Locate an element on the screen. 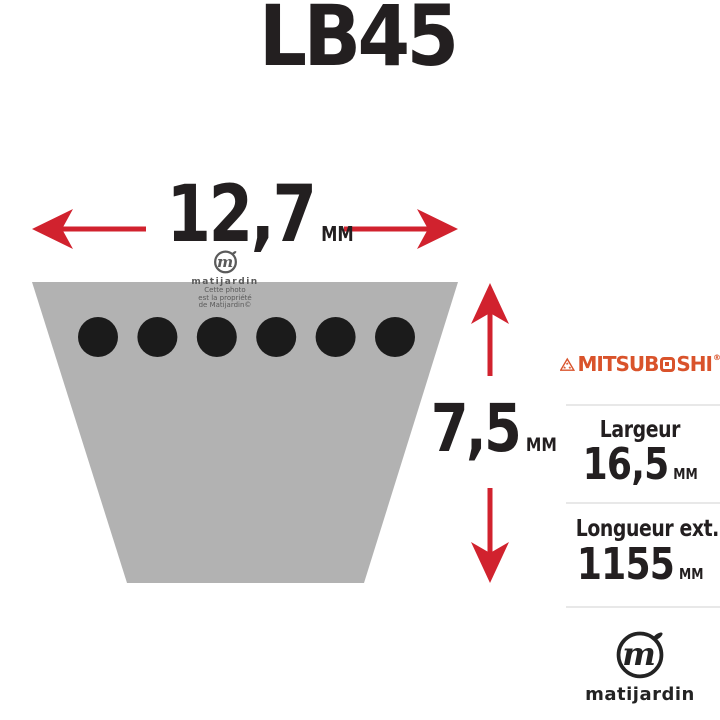 The width and height of the screenshot is (720, 720). matijardin-brand-text: matijardin is located at coordinates (640, 694).